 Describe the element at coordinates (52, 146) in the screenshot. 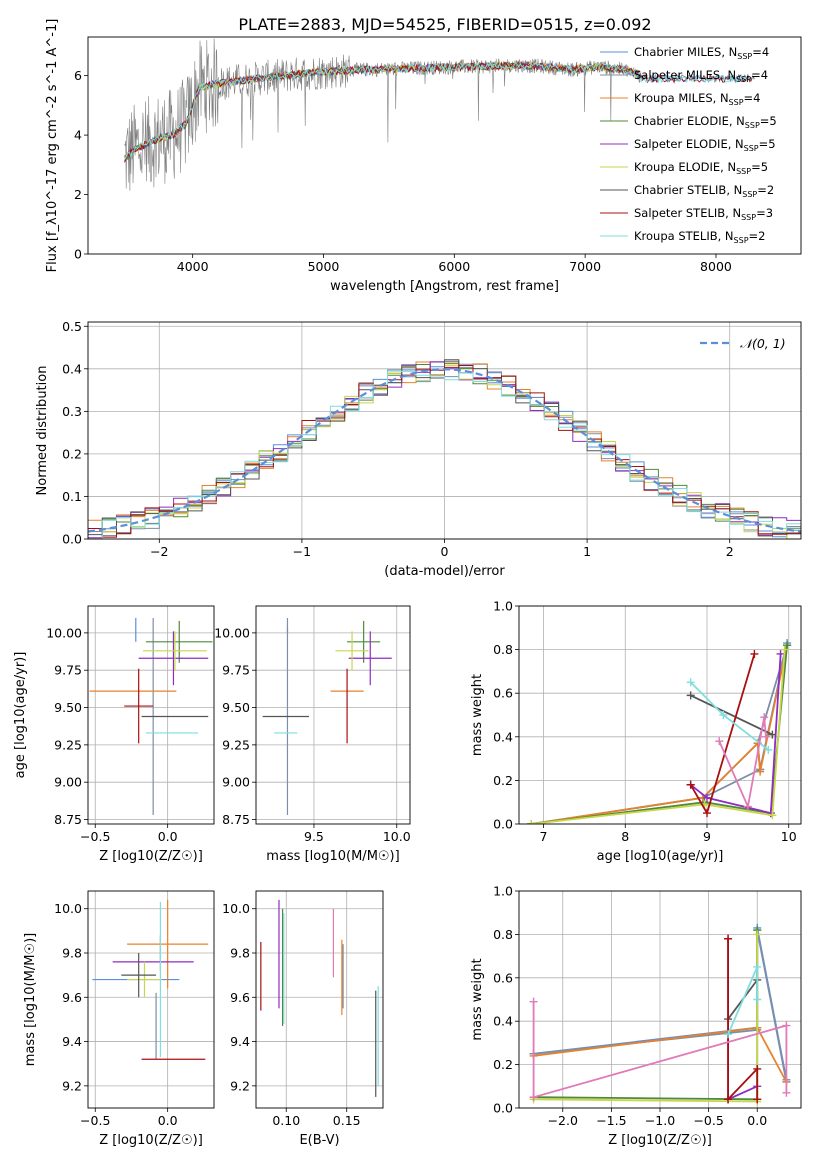

I see `y-axis-label: Flux [f_λ10^-17 erg cm^-2 s^-1 A^-1]` at that location.